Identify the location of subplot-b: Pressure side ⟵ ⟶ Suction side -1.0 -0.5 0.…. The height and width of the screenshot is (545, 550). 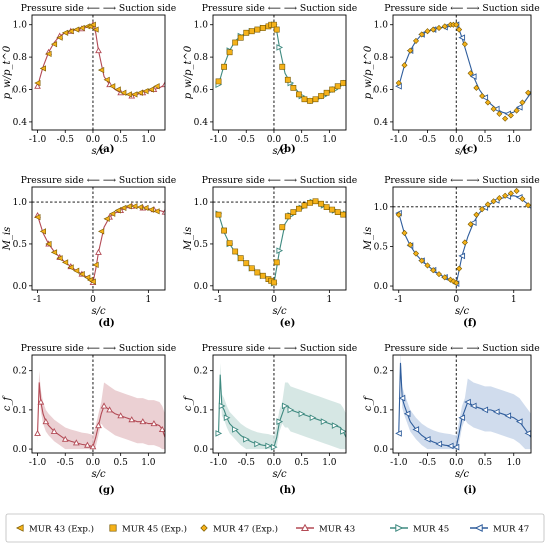
(270, 80).